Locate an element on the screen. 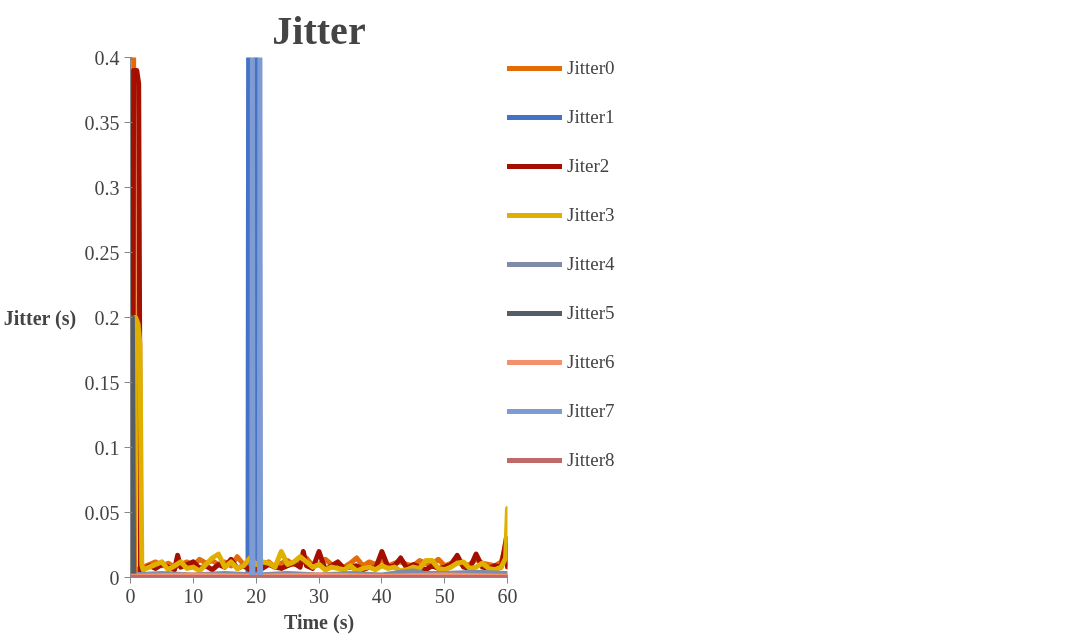 The image size is (1068, 643). x-tick-label: 30 is located at coordinates (319, 595).